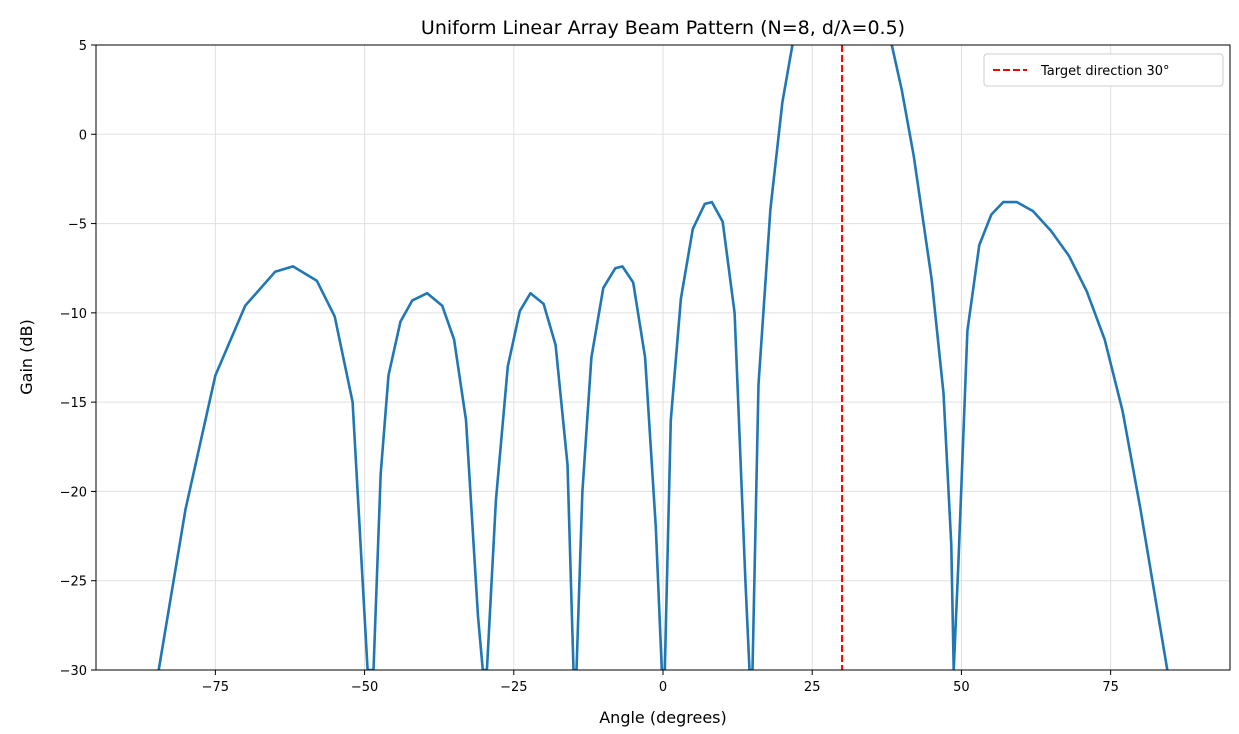 This screenshot has height=734, width=1239. I want to click on x-tick-label: −25, so click(513, 687).